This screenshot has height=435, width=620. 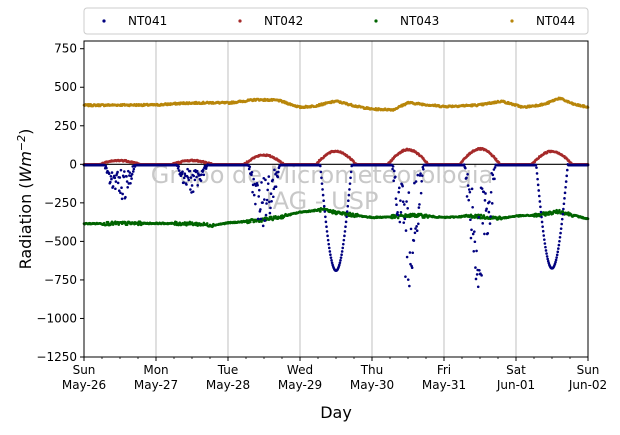 I want to click on nt042-point, so click(x=496, y=159).